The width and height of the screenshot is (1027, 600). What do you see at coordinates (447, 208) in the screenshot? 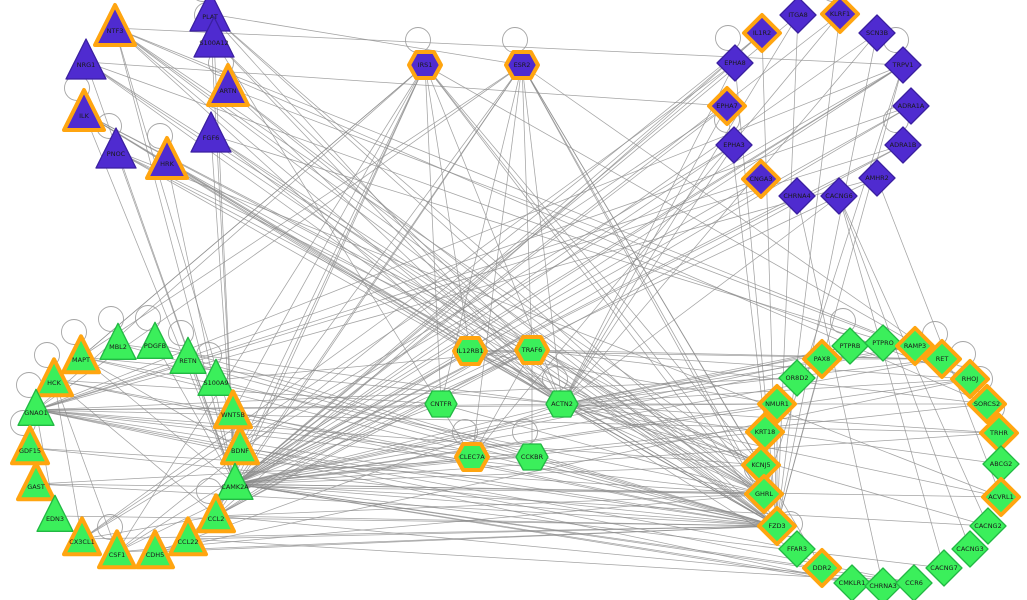
I see `edge-IRS1-IL12RB1` at bounding box center [447, 208].